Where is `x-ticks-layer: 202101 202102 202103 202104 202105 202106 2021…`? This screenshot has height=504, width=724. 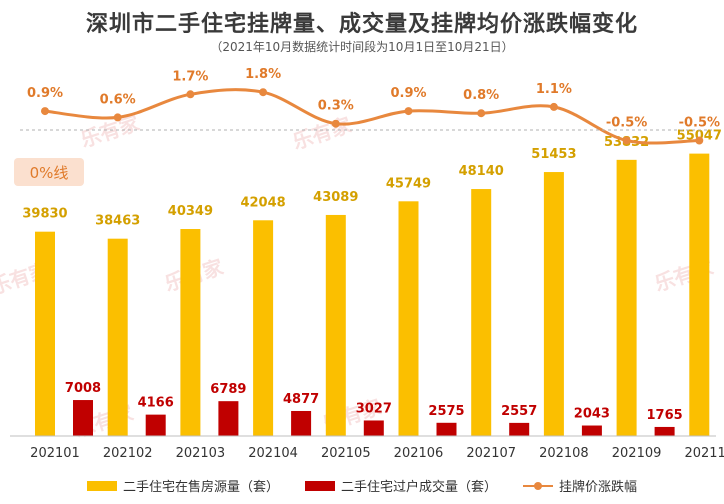
x-ticks-layer: 202101 202102 202103 202104 202105 202106 2021… is located at coordinates (377, 453).